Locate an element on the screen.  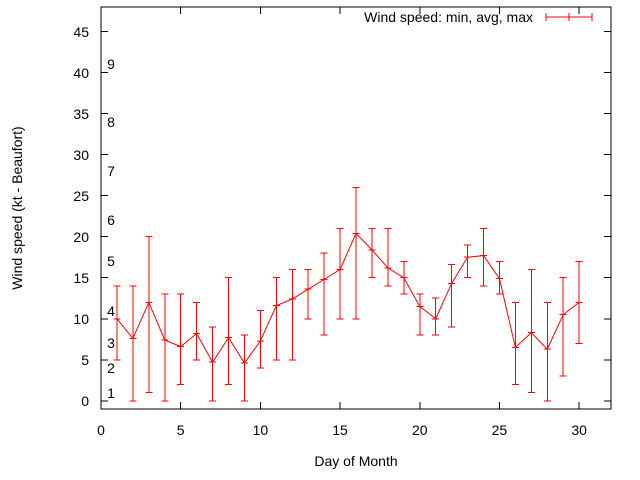
beaufort-scale-label: 5 is located at coordinates (111, 261).